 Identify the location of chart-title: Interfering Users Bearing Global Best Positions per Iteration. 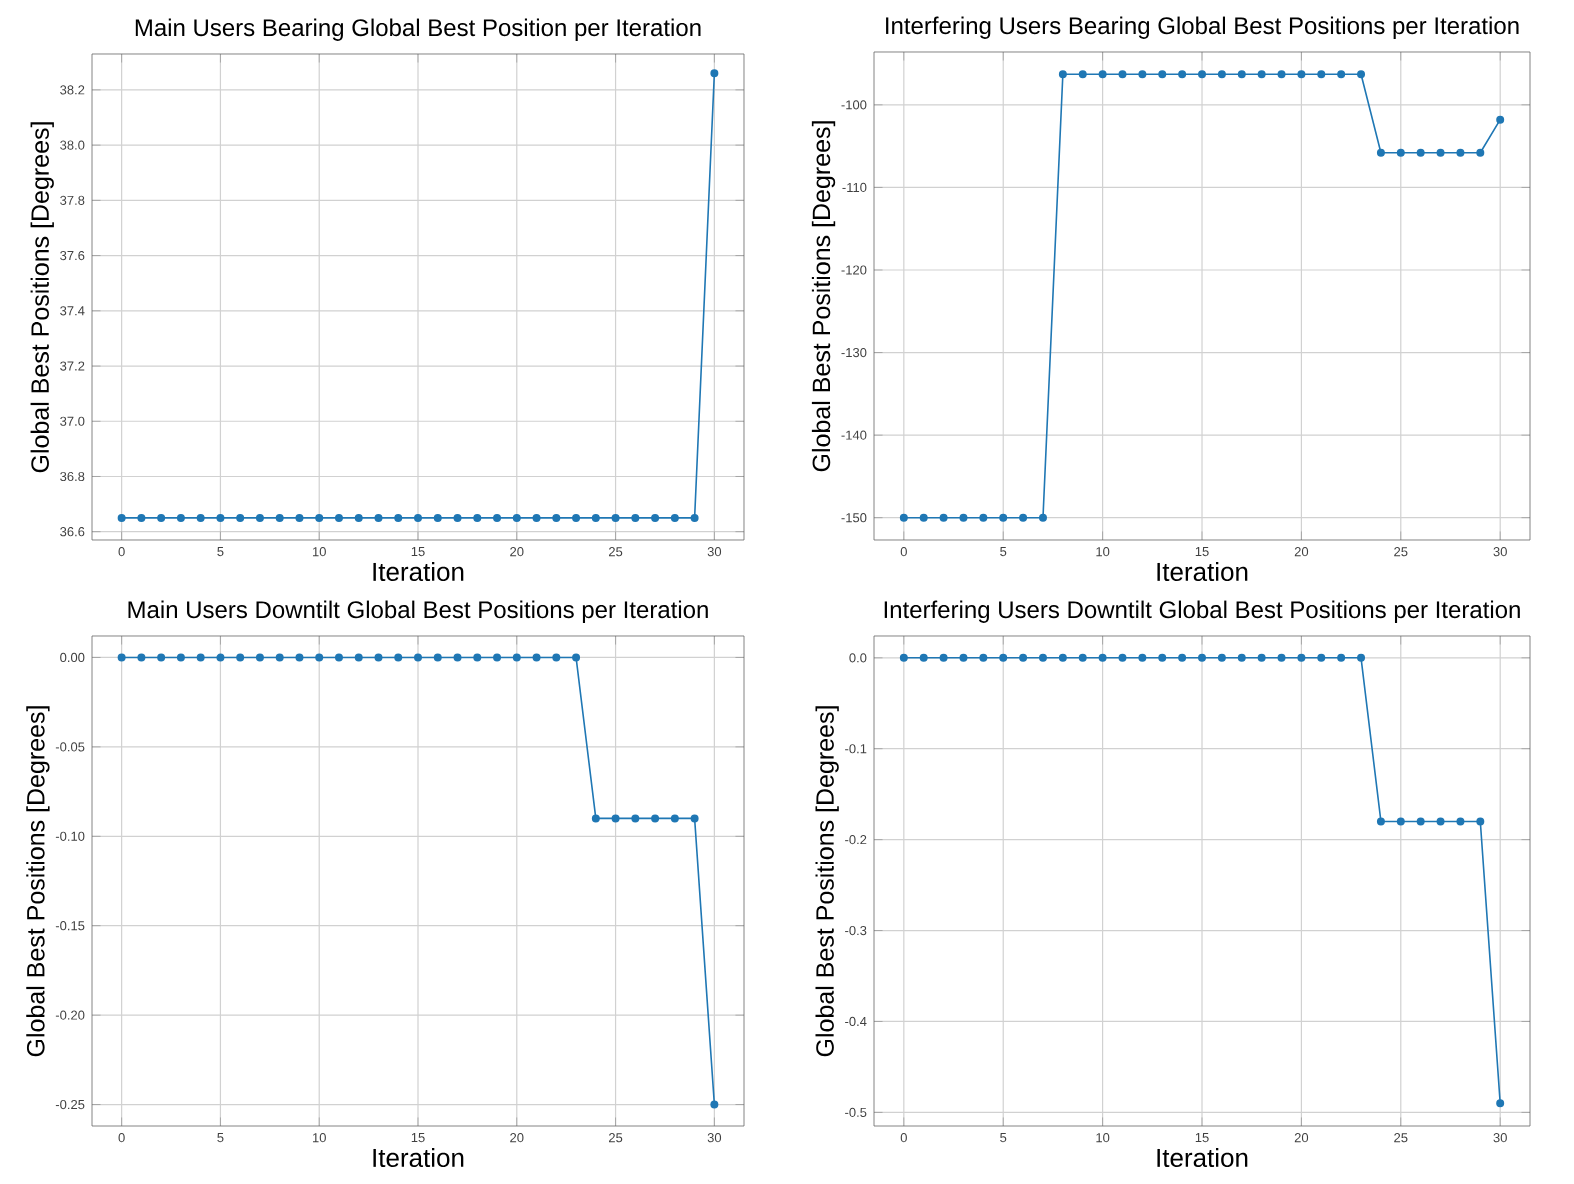
(1202, 27).